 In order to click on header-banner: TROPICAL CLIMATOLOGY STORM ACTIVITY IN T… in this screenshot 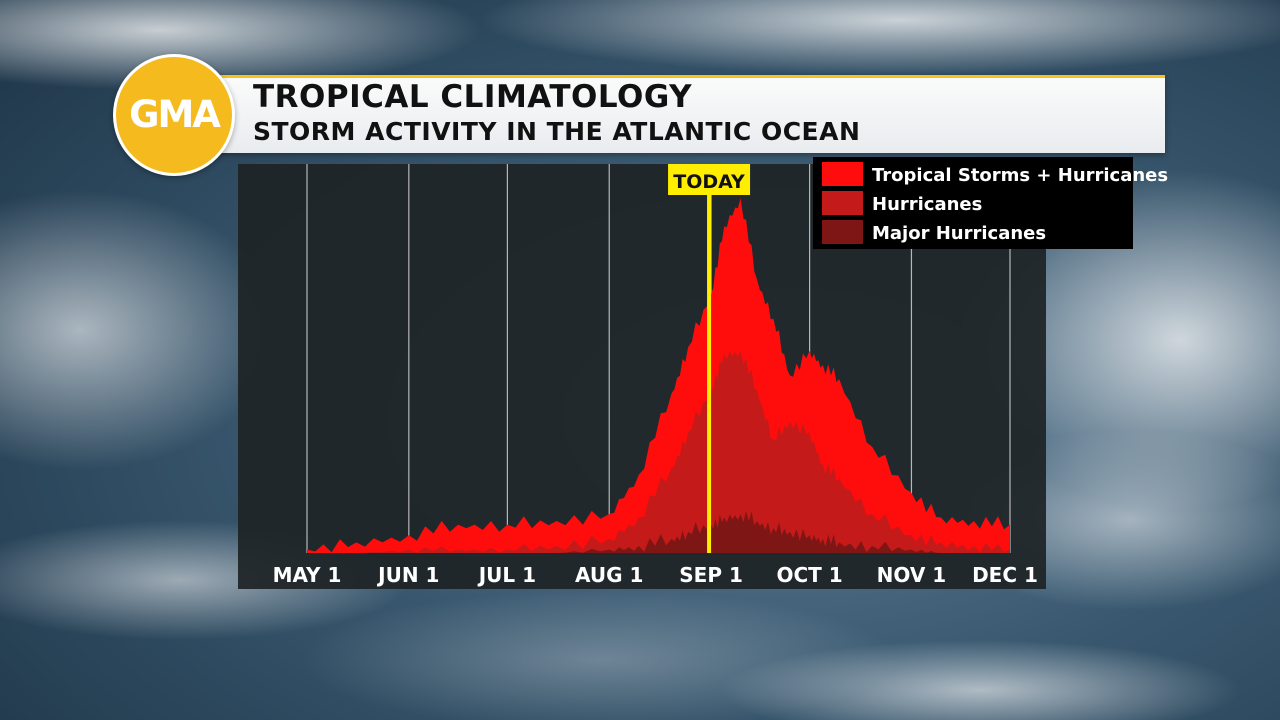, I will do `click(685, 114)`.